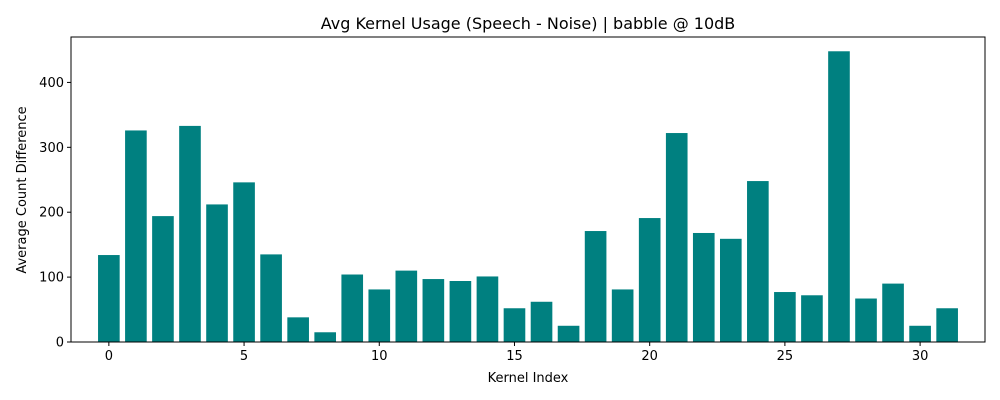  I want to click on y-axis-label: Average Count Difference, so click(22, 189).